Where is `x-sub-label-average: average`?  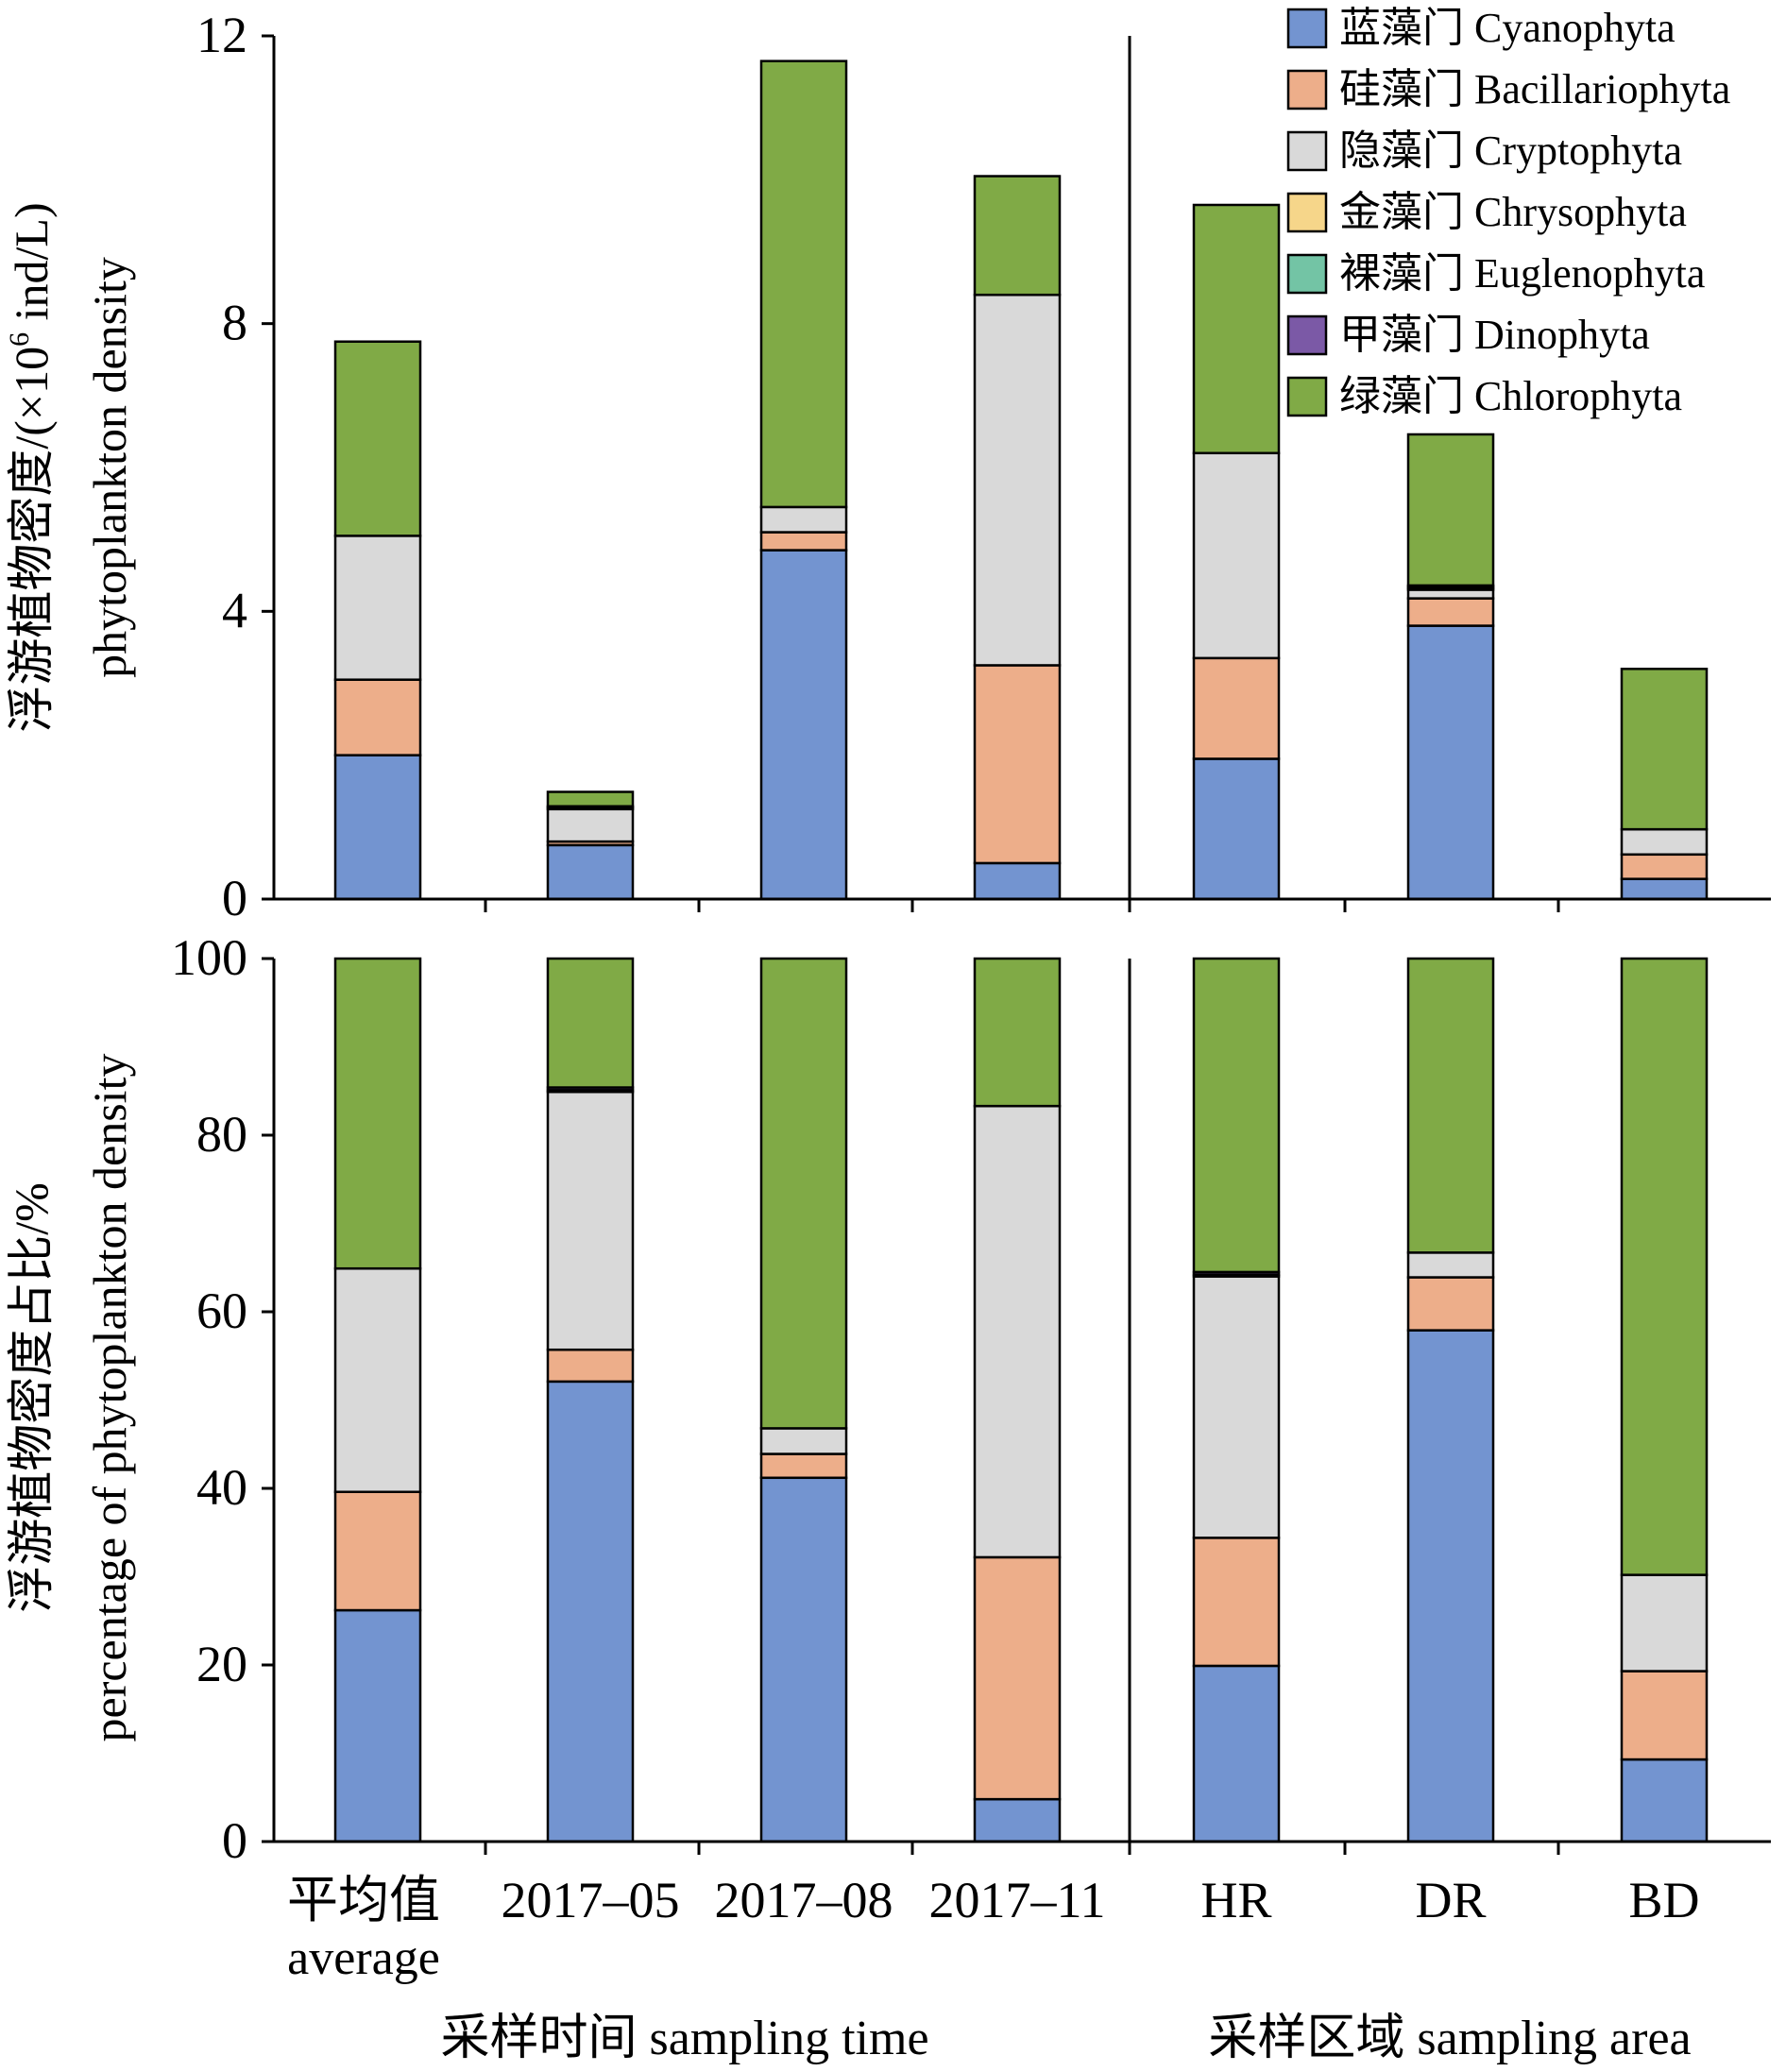 x-sub-label-average: average is located at coordinates (364, 1958).